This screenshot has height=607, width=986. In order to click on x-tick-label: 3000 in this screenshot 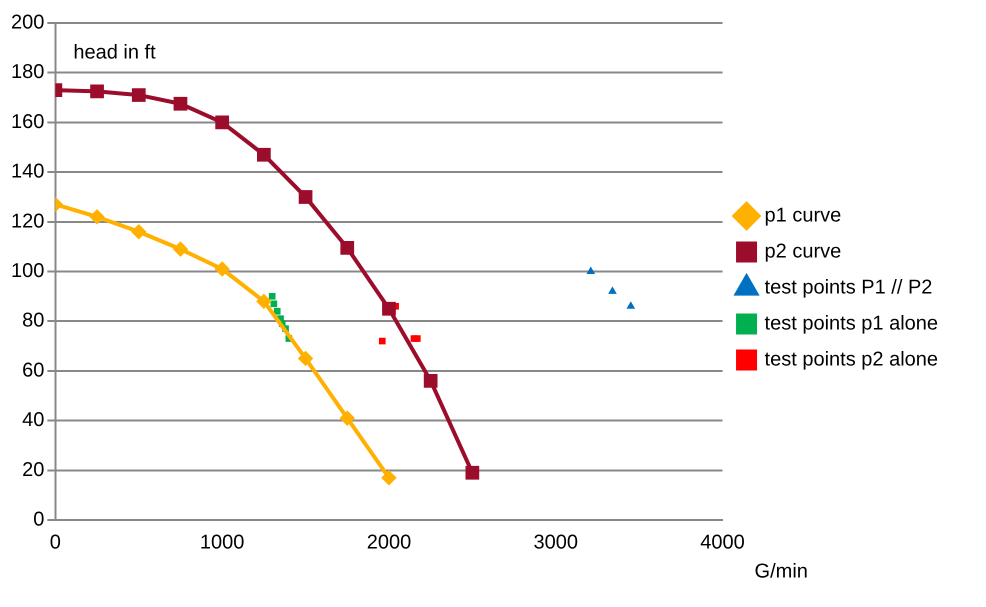, I will do `click(556, 543)`.